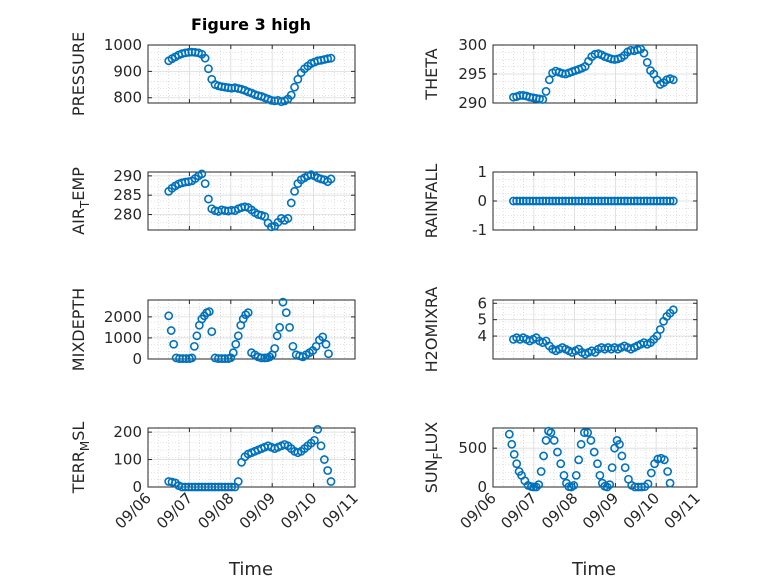 The image size is (778, 583). Describe the element at coordinates (560, 201) in the screenshot. I see `axes-panel-3: -1 0 1 RAINFALL` at that location.